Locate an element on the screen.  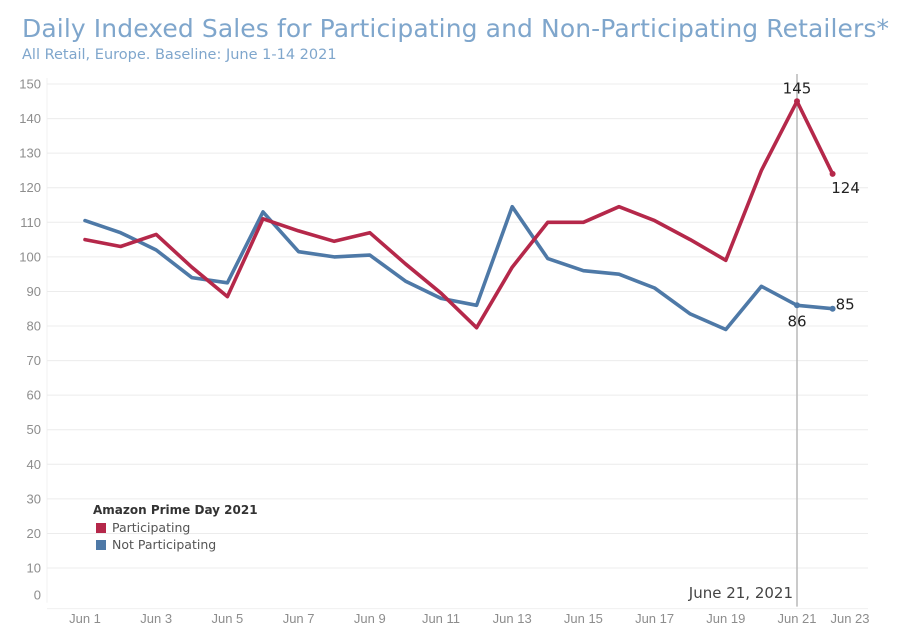
y-tick-label: 30 is located at coordinates (34, 498).